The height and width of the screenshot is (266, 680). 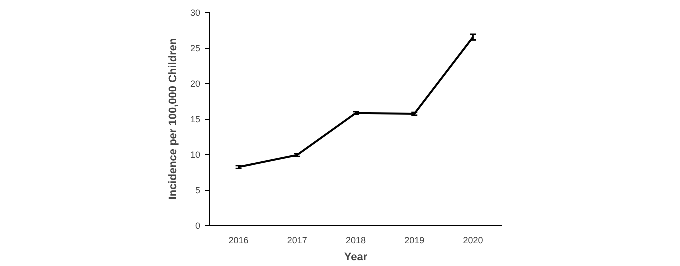 What do you see at coordinates (198, 226) in the screenshot?
I see `y-tick-label: 0` at bounding box center [198, 226].